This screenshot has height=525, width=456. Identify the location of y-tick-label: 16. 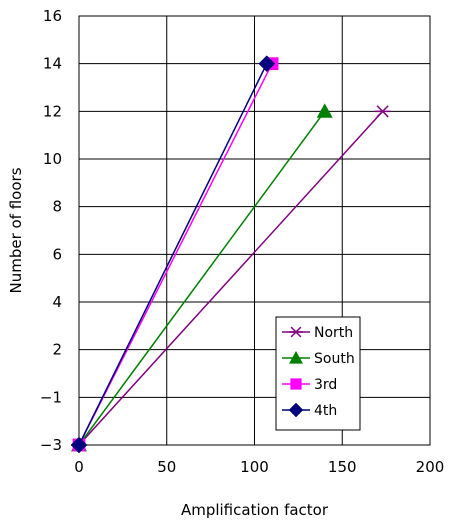
(52, 16).